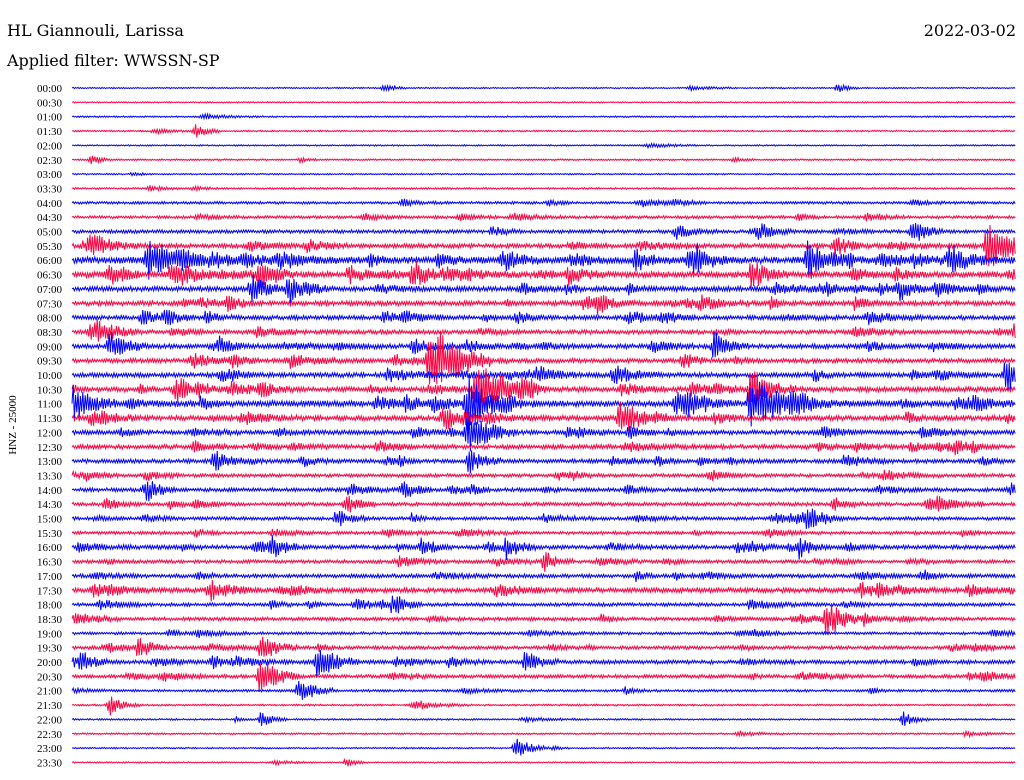 The width and height of the screenshot is (1024, 780). Describe the element at coordinates (49, 405) in the screenshot. I see `tick-label: 11:00` at that location.